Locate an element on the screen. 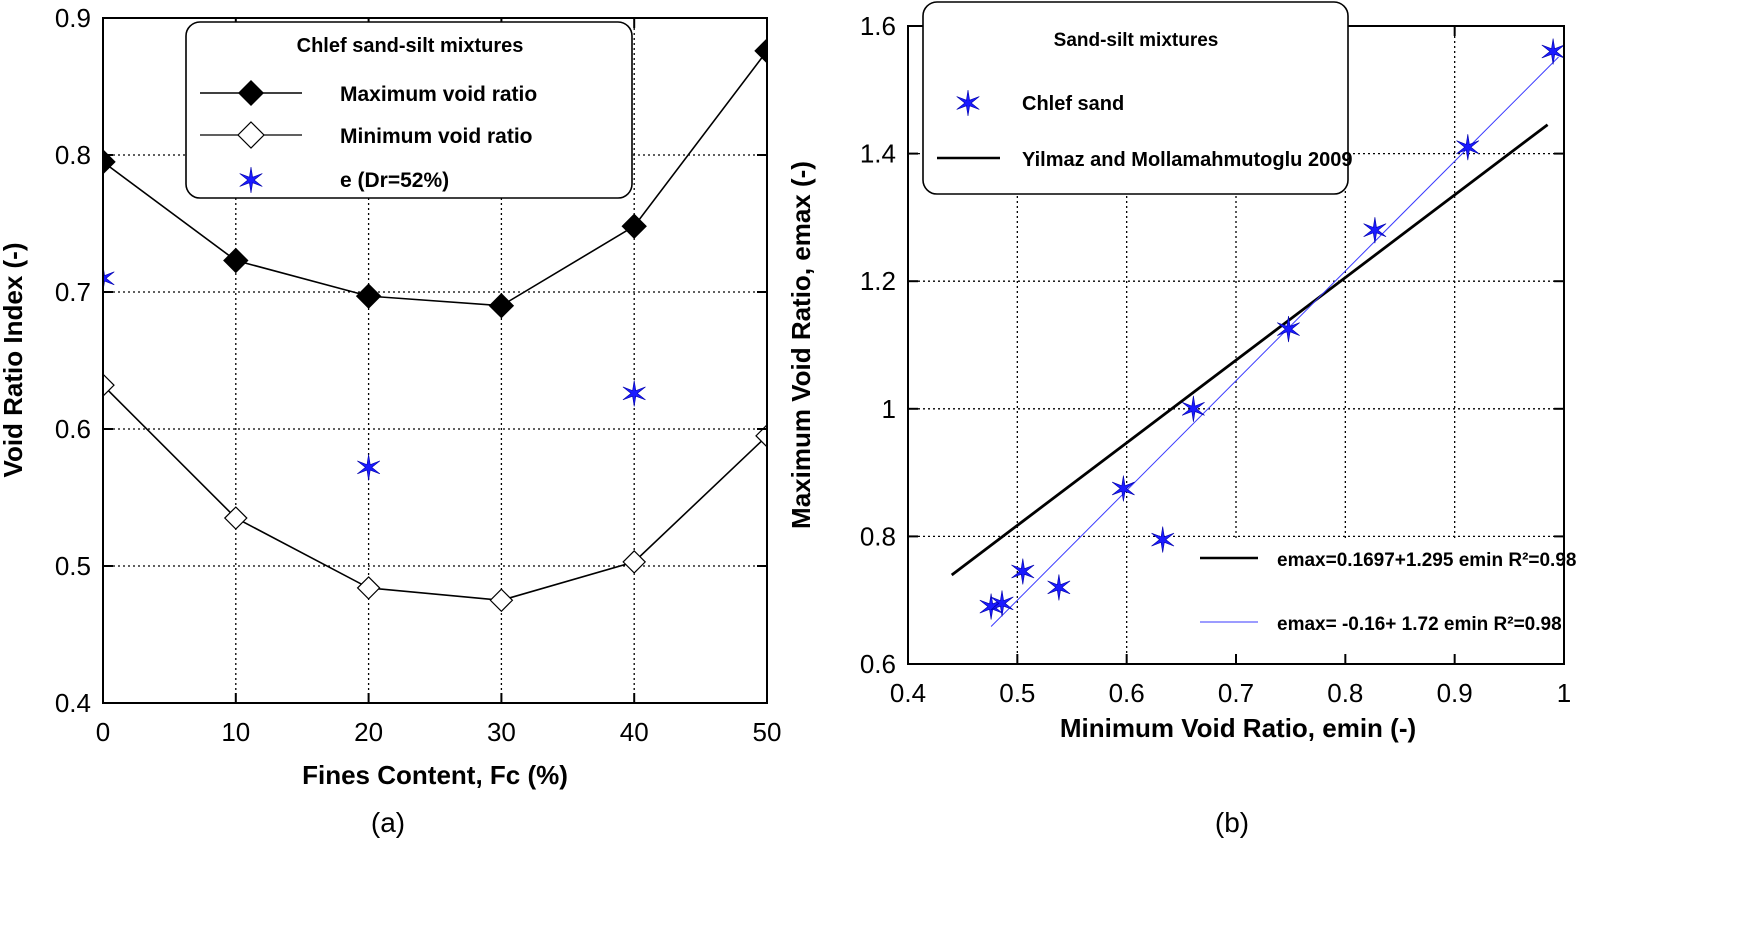  chart-b-xtick-label: 0.8 is located at coordinates (1345, 693).